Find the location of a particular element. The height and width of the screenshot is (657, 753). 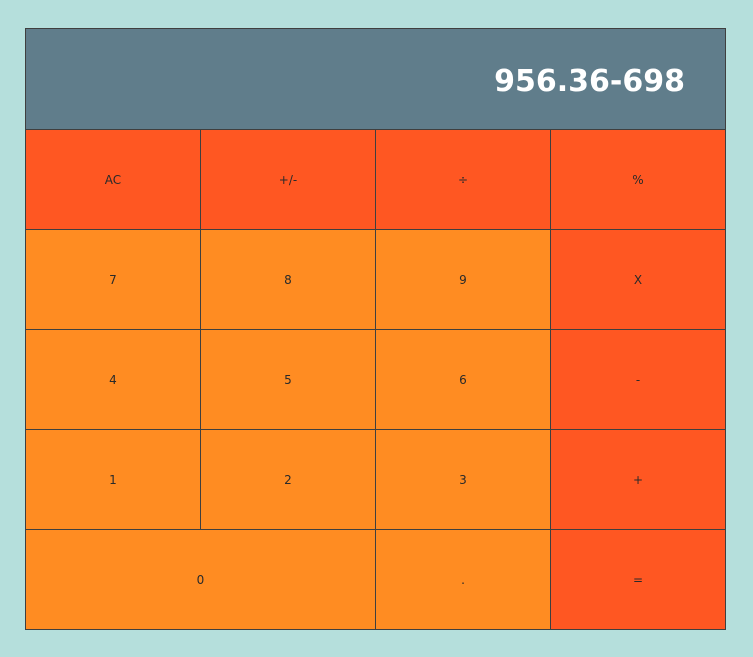

sign-toggle-button: +/- is located at coordinates (288, 179).